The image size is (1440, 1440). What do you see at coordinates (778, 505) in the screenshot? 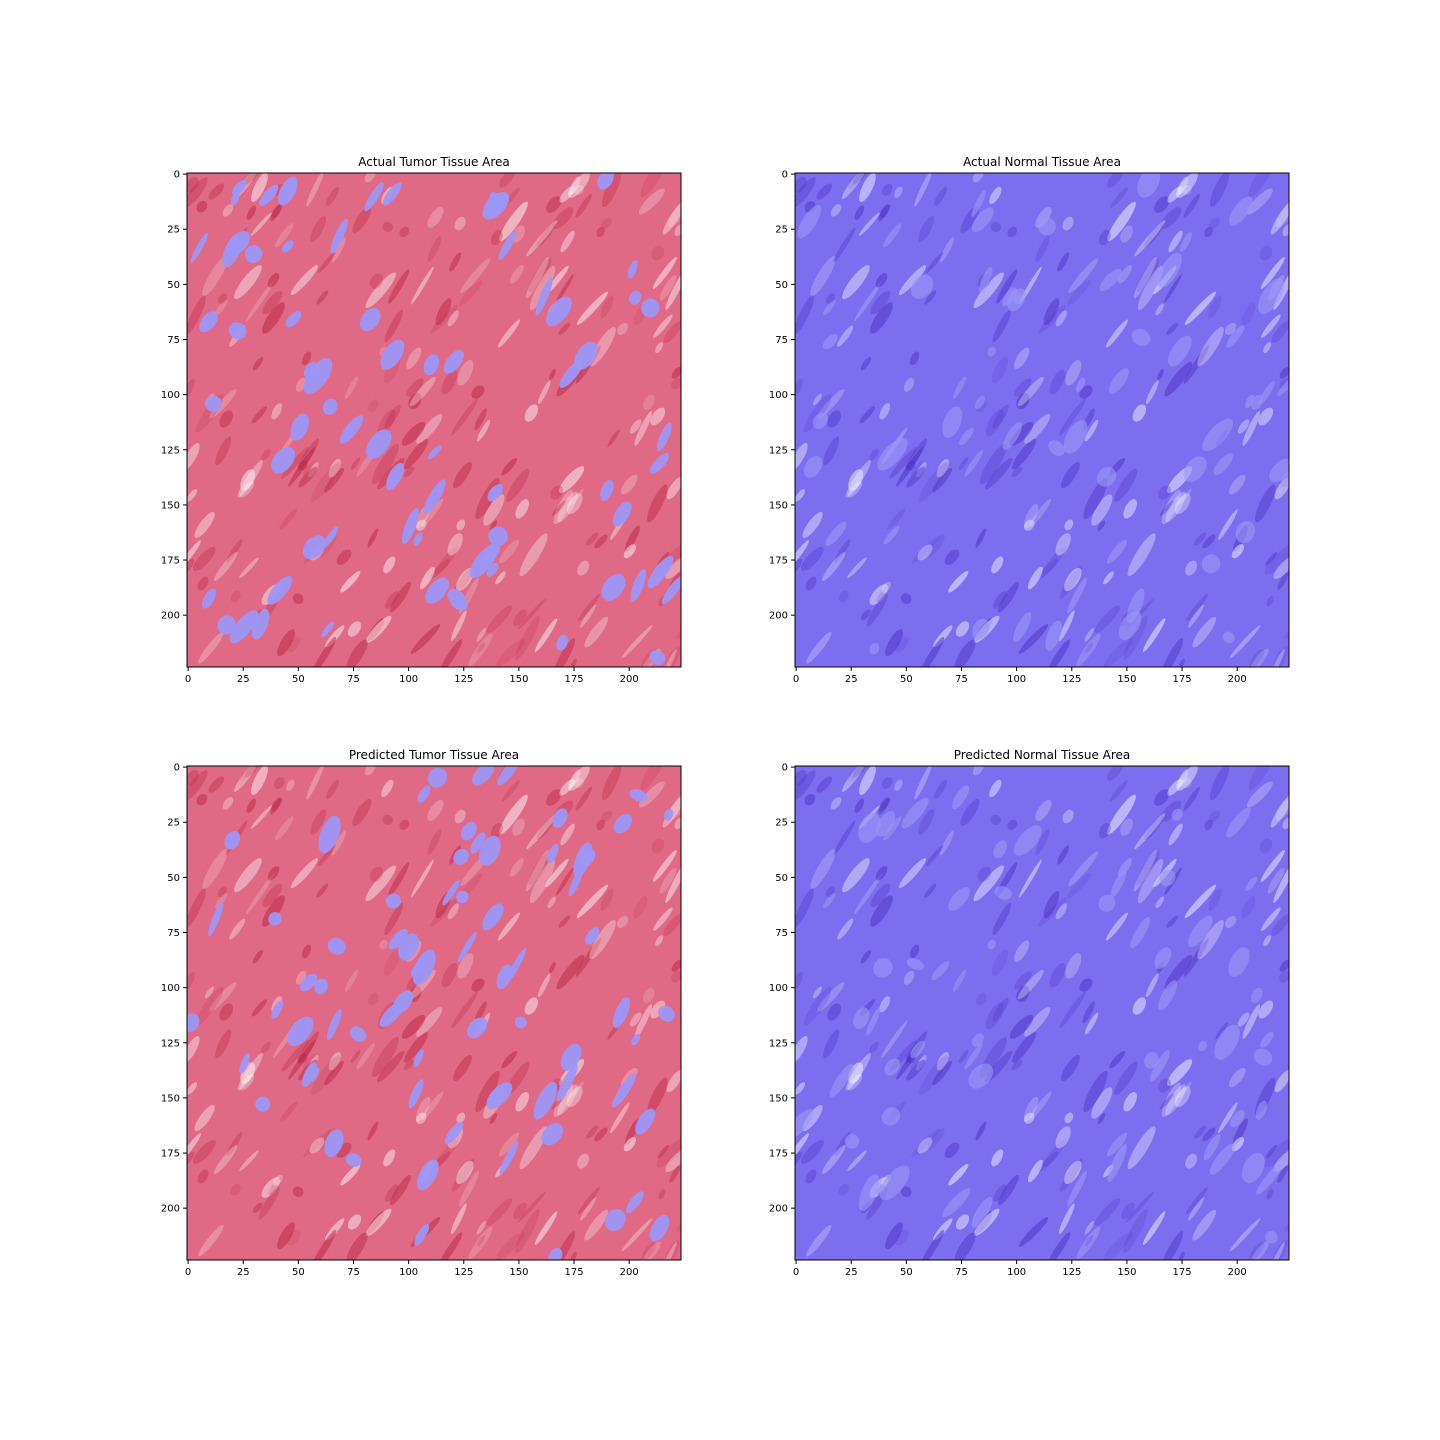
I see `y-tick-label: 150` at bounding box center [778, 505].